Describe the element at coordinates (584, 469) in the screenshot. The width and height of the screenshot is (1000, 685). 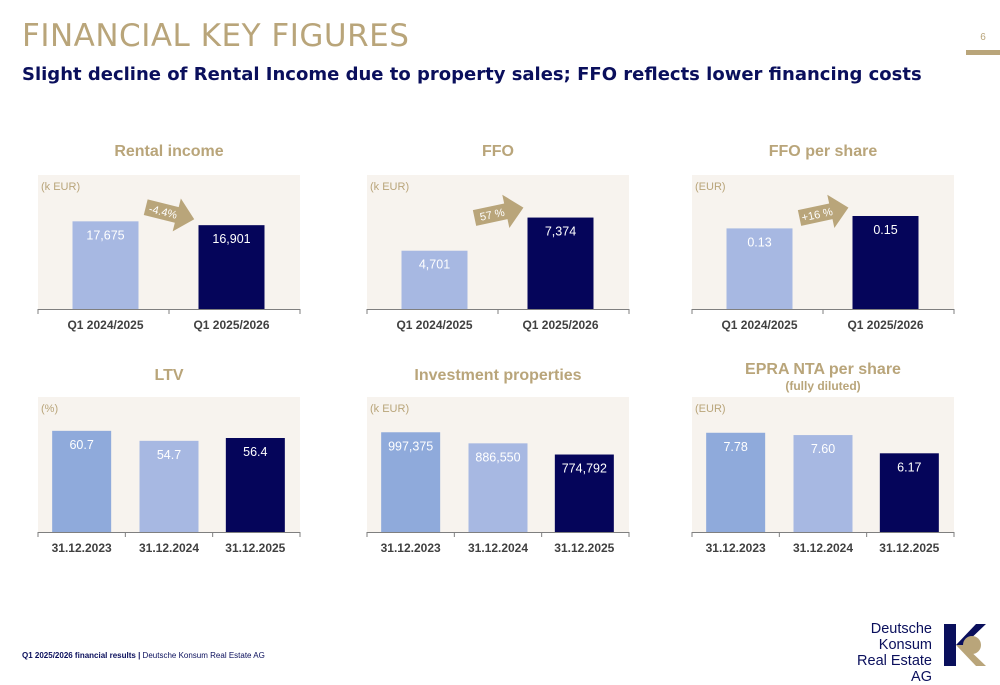
I see `data-label: 774,792` at that location.